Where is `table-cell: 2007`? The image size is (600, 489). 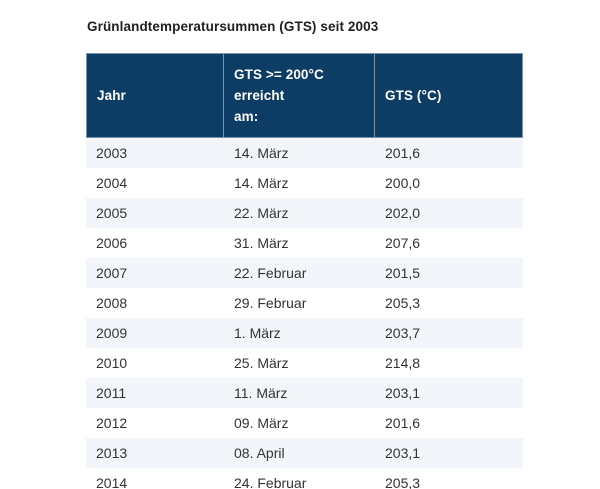 table-cell: 2007 is located at coordinates (112, 273).